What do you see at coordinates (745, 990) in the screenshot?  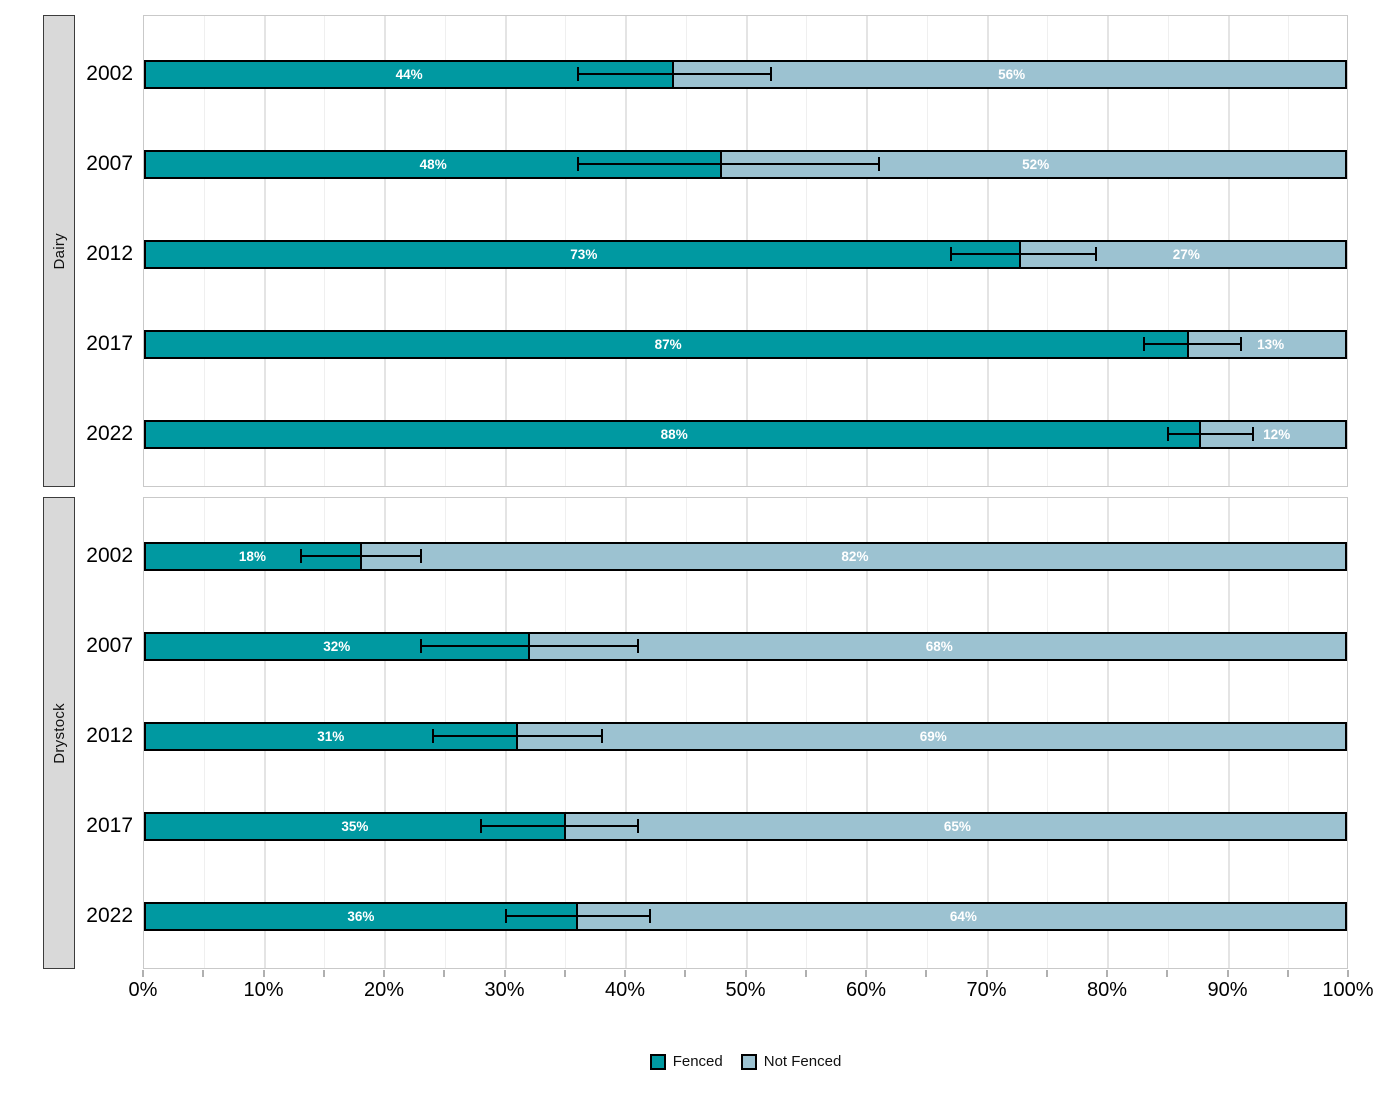 I see `x-axis-label-50%: 50%` at bounding box center [745, 990].